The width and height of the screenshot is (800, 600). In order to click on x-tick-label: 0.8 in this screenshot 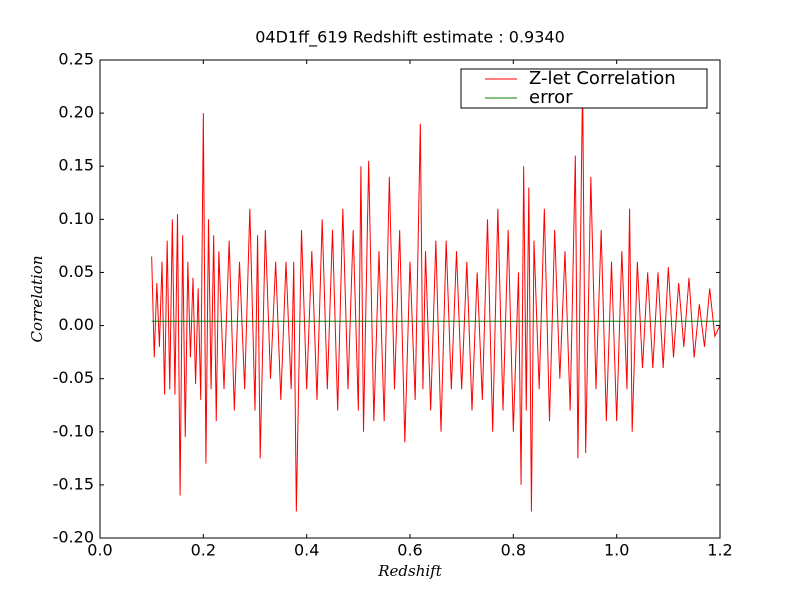, I will do `click(513, 550)`.